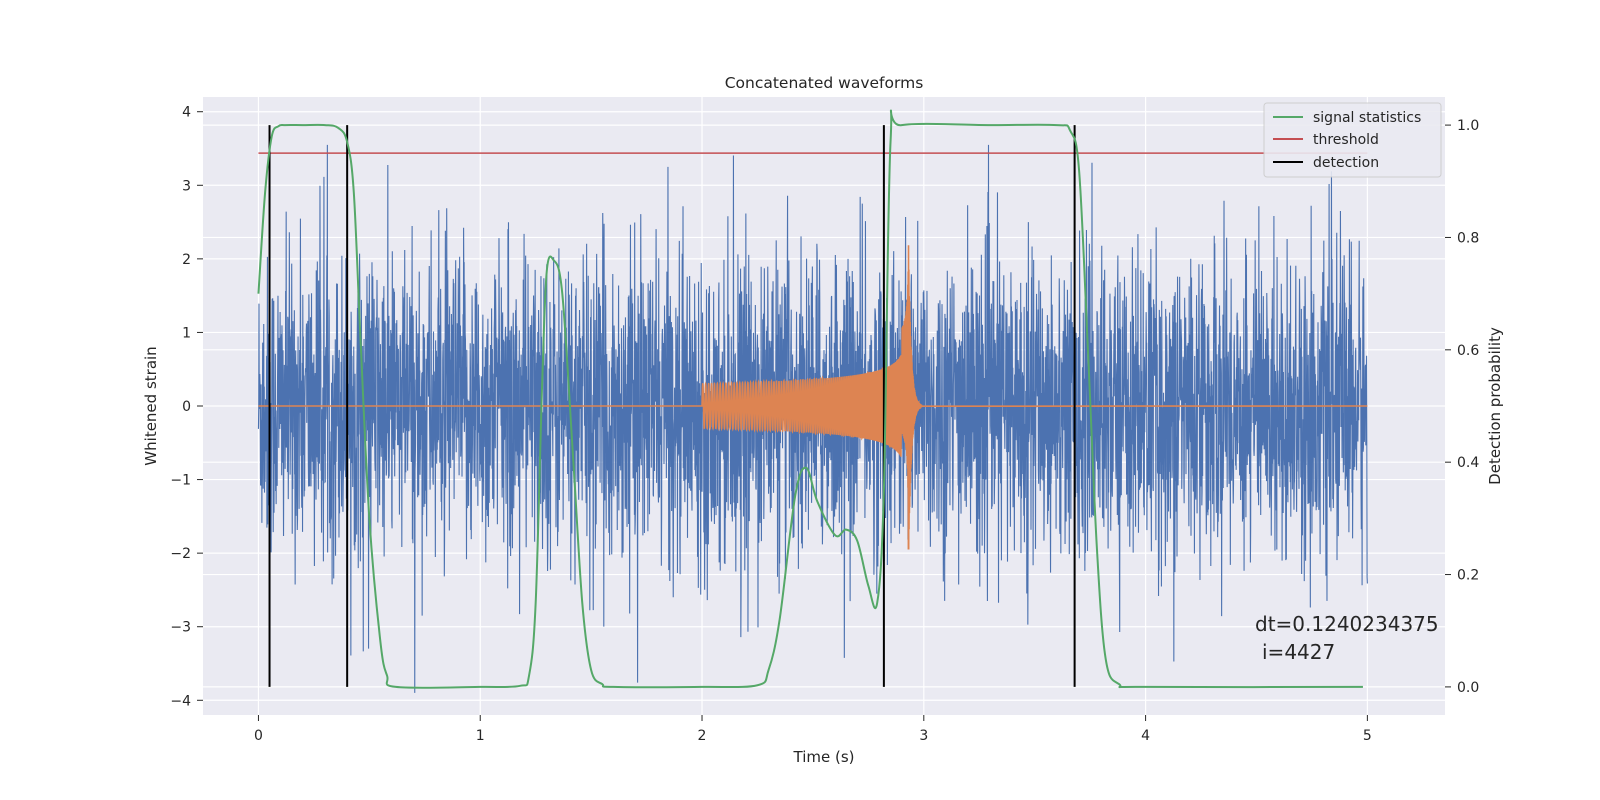 The image size is (1600, 800). I want to click on x-axis-title: Time (s), so click(824, 757).